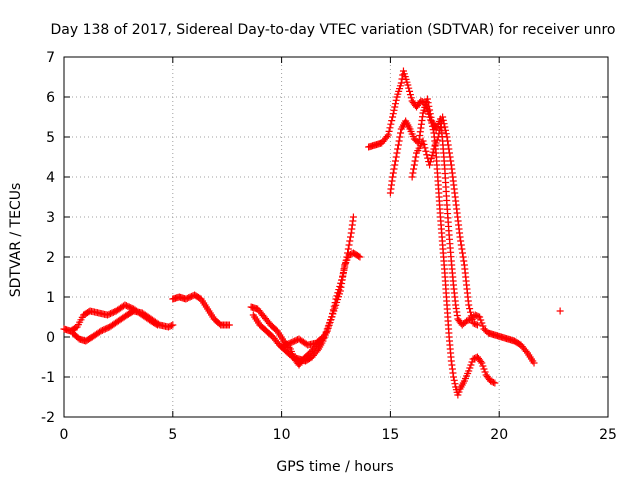 The image size is (640, 480). What do you see at coordinates (390, 435) in the screenshot?
I see `x-tick-label: 15` at bounding box center [390, 435].